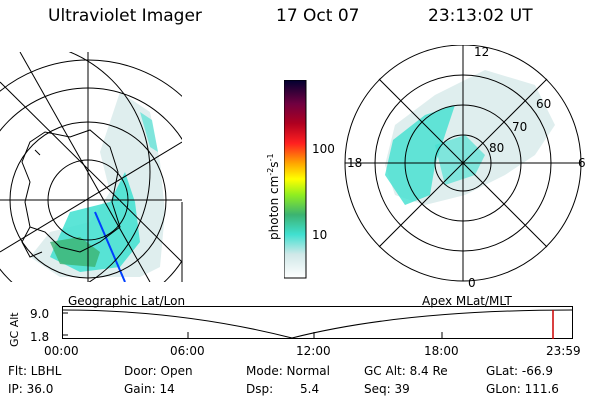  I want to click on timeline-xtick-0600: 06:00, so click(187, 351).